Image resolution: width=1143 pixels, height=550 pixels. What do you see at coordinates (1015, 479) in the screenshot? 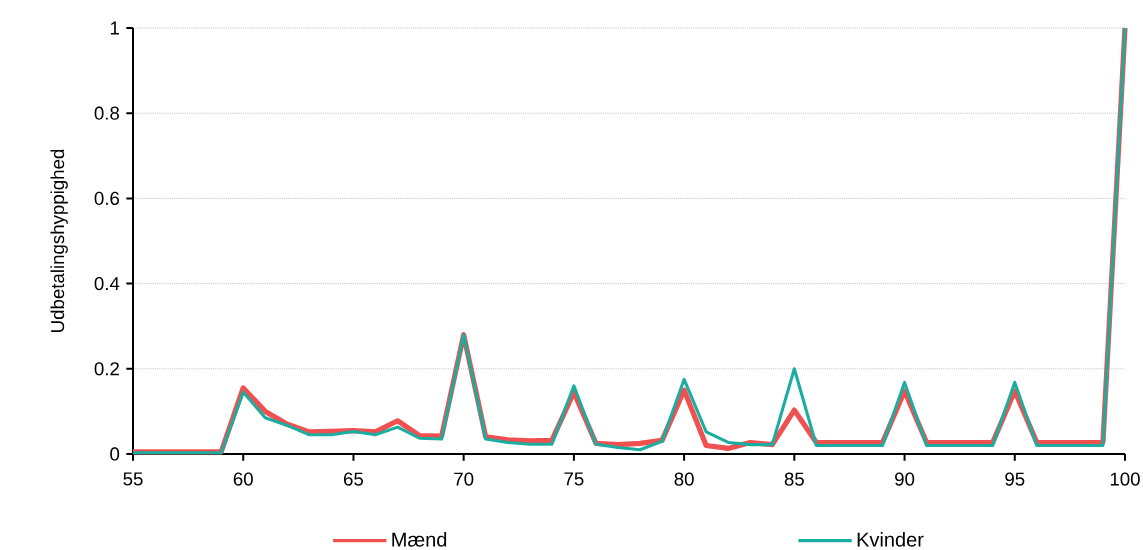
I see `x-tick-label: 95` at bounding box center [1015, 479].